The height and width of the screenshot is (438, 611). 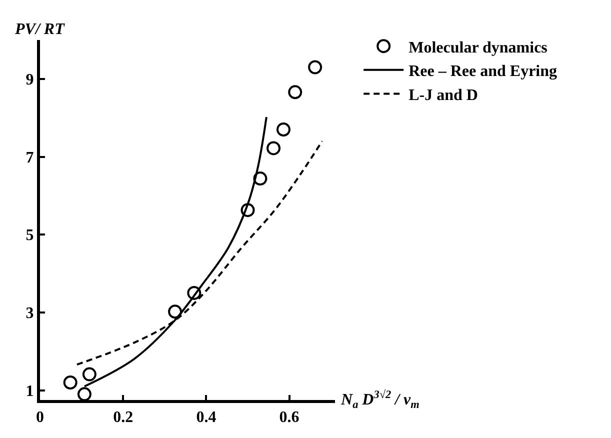 I want to click on legend-label: Ree – Ree and Eyring, so click(x=483, y=71).